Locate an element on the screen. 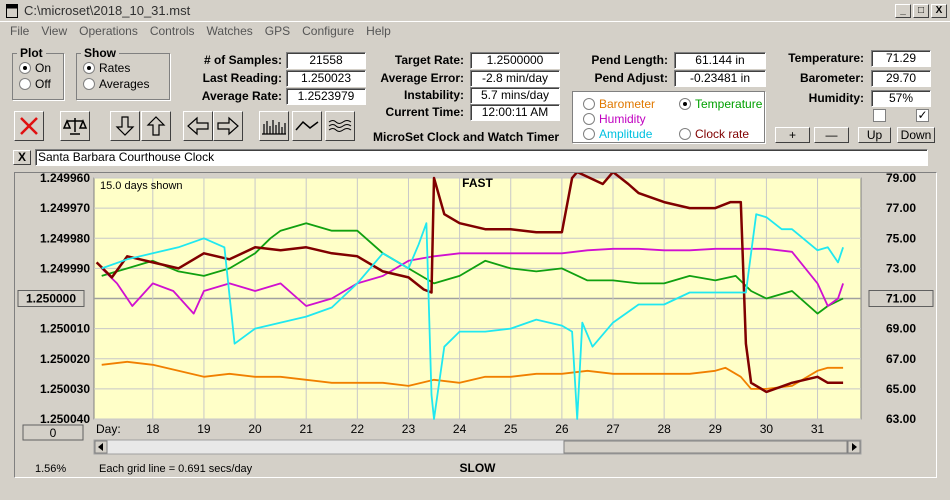 The image size is (950, 500). program-title: MicroSet Clock and Watch Timer is located at coordinates (466, 137).